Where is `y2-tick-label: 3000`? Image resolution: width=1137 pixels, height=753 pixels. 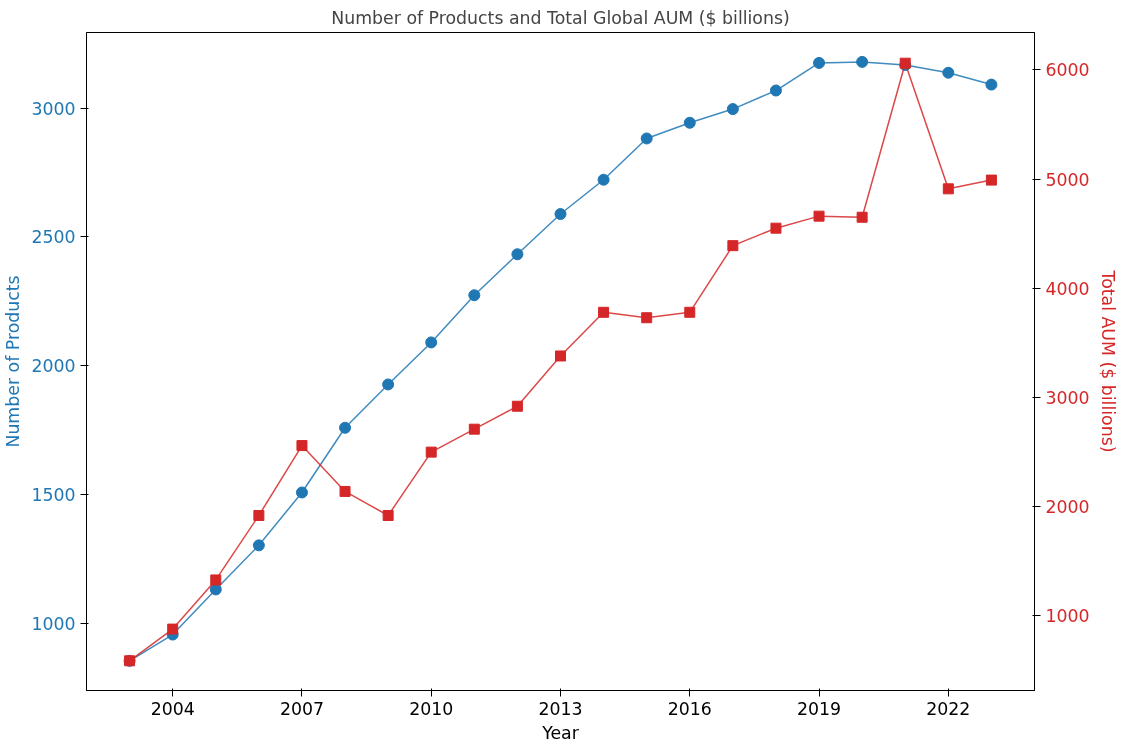 y2-tick-label: 3000 is located at coordinates (1067, 398).